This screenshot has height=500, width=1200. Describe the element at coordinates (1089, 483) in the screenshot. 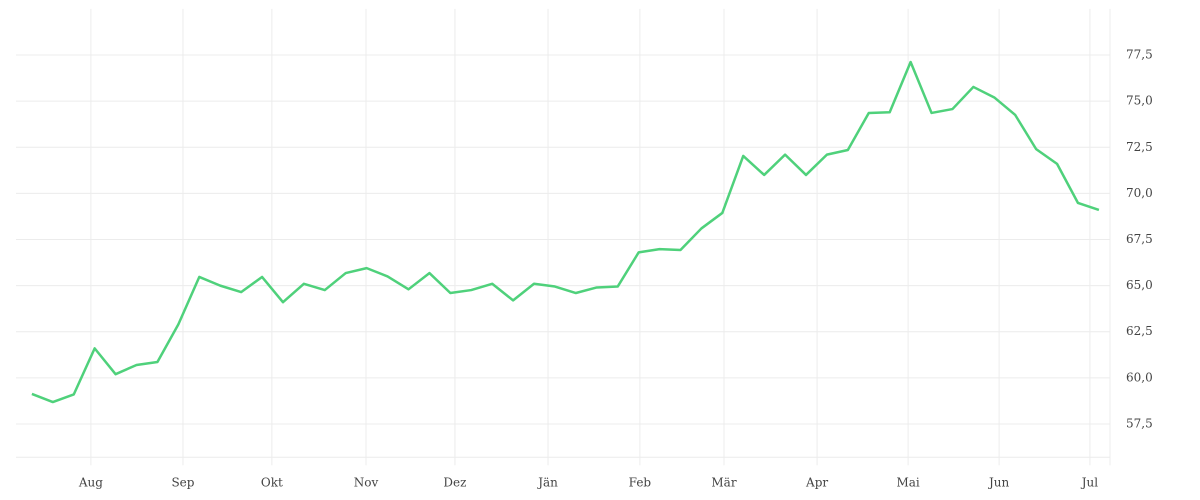

I see `x-tick-label: Jul` at that location.